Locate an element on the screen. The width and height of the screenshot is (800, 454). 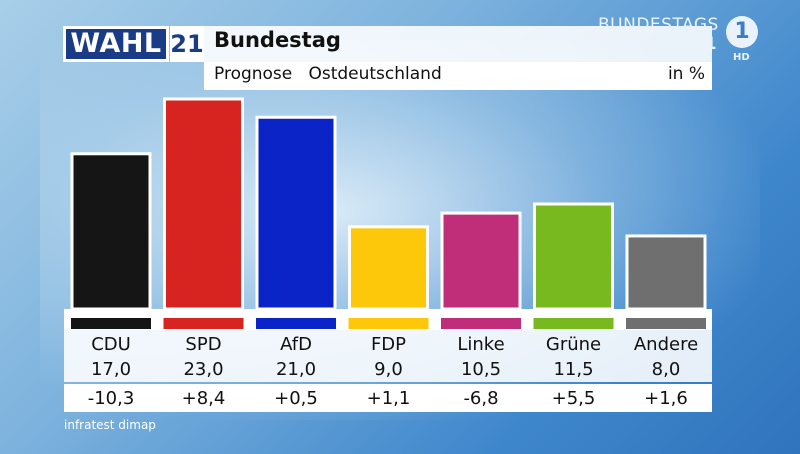
color-swatch-afd is located at coordinates (296, 323).